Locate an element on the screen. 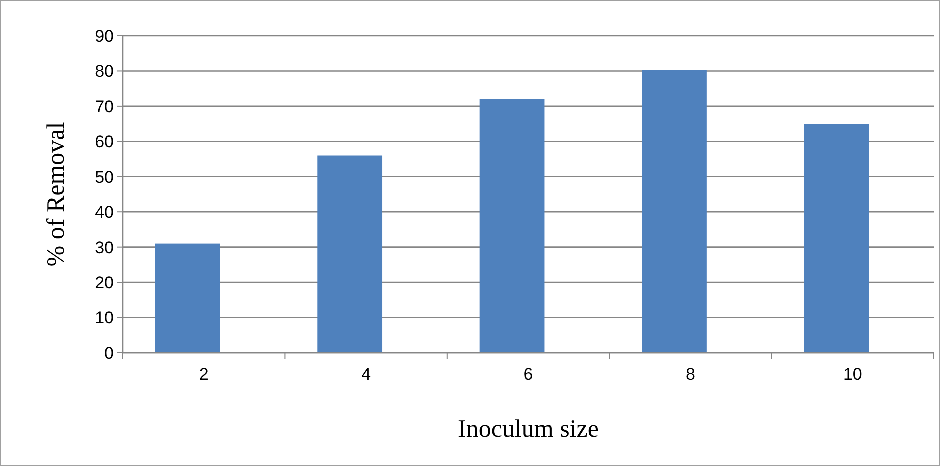 The image size is (944, 469). x-tick-label: 6 is located at coordinates (529, 374).